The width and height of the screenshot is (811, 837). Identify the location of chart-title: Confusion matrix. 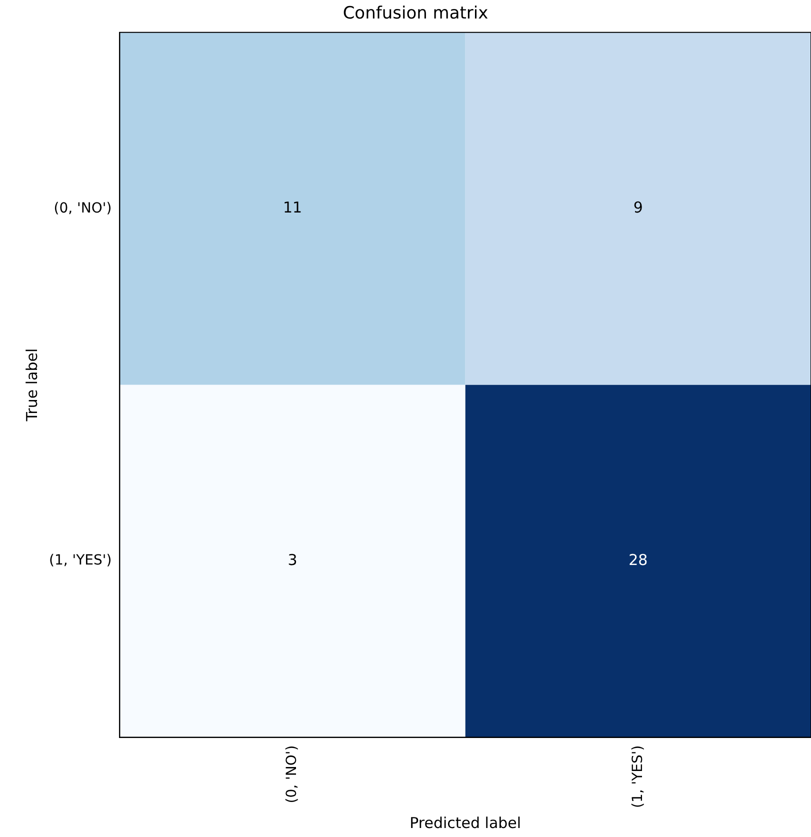
(415, 14).